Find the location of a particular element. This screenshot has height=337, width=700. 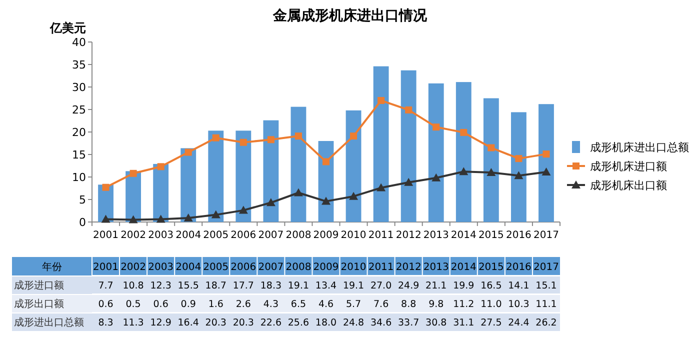

data-label: 15.5 is located at coordinates (188, 286).